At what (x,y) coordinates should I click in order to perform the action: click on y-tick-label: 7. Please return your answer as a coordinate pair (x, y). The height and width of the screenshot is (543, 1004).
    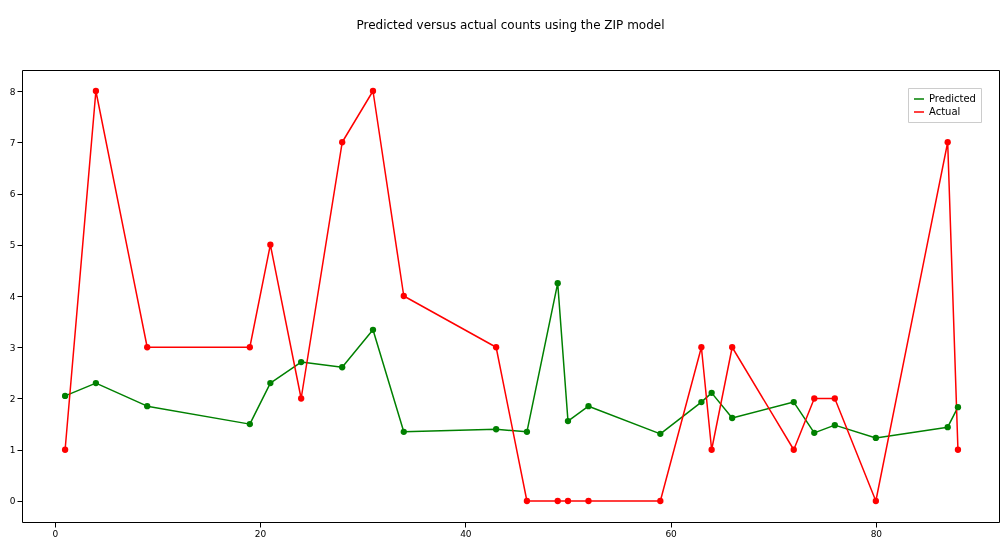
    Looking at the image, I should click on (12, 142).